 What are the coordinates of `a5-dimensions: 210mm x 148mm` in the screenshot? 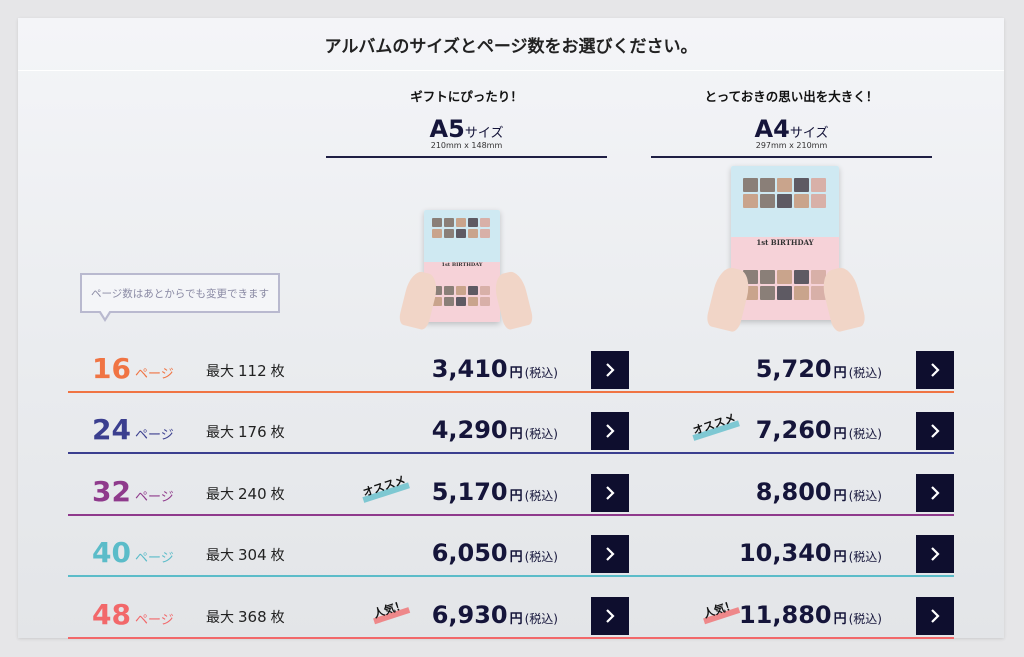 It's located at (466, 145).